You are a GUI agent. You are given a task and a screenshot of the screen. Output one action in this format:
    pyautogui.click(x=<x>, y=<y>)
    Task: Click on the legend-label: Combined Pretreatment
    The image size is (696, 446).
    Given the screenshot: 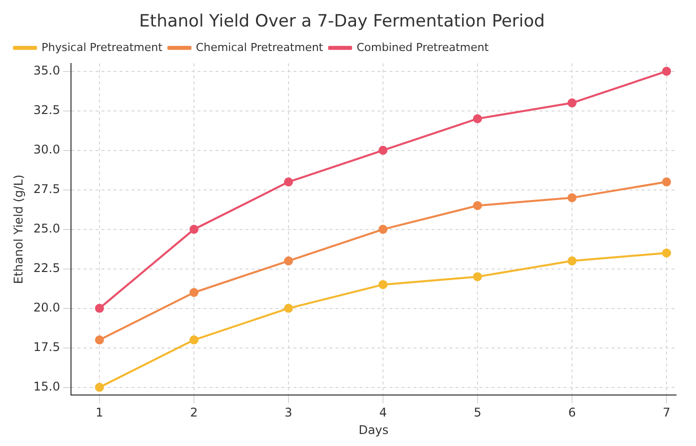 What is the action you would take?
    pyautogui.click(x=423, y=47)
    